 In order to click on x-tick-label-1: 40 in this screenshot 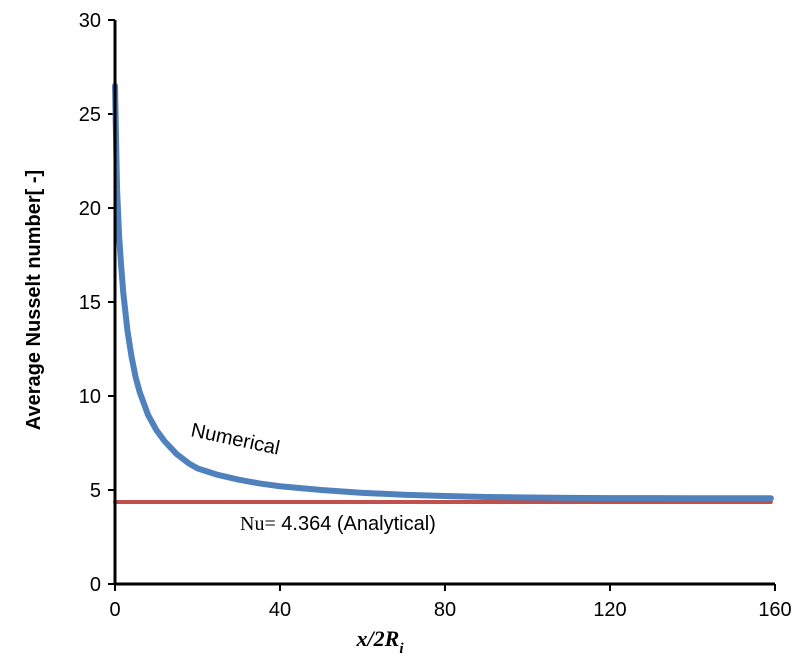, I will do `click(280, 610)`.